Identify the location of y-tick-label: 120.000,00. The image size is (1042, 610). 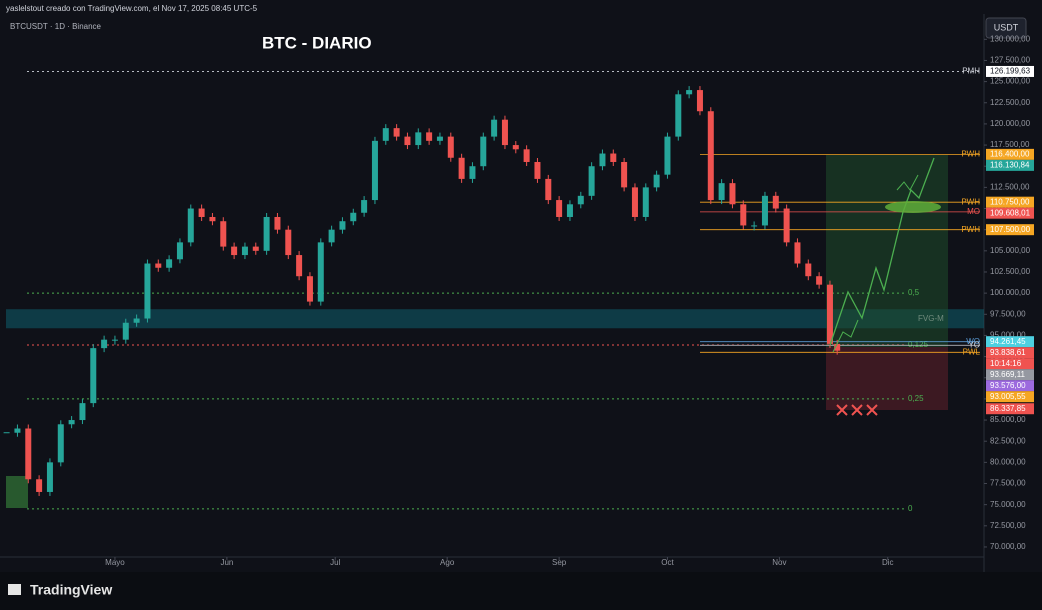
(1010, 123).